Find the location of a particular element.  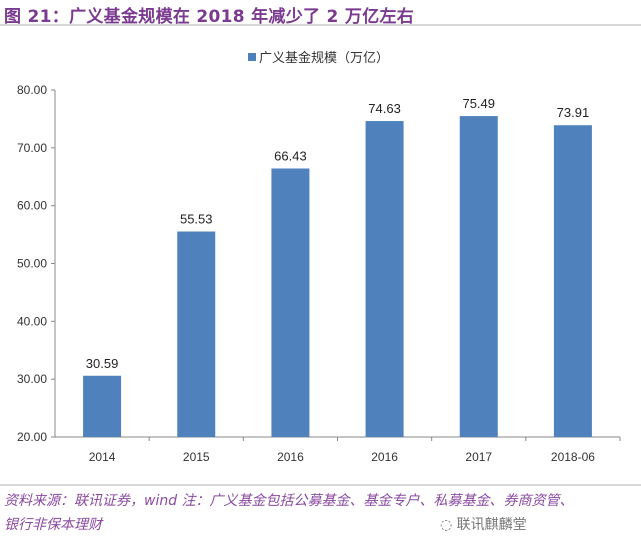

y-tick-label: 70.00 is located at coordinates (32, 148).